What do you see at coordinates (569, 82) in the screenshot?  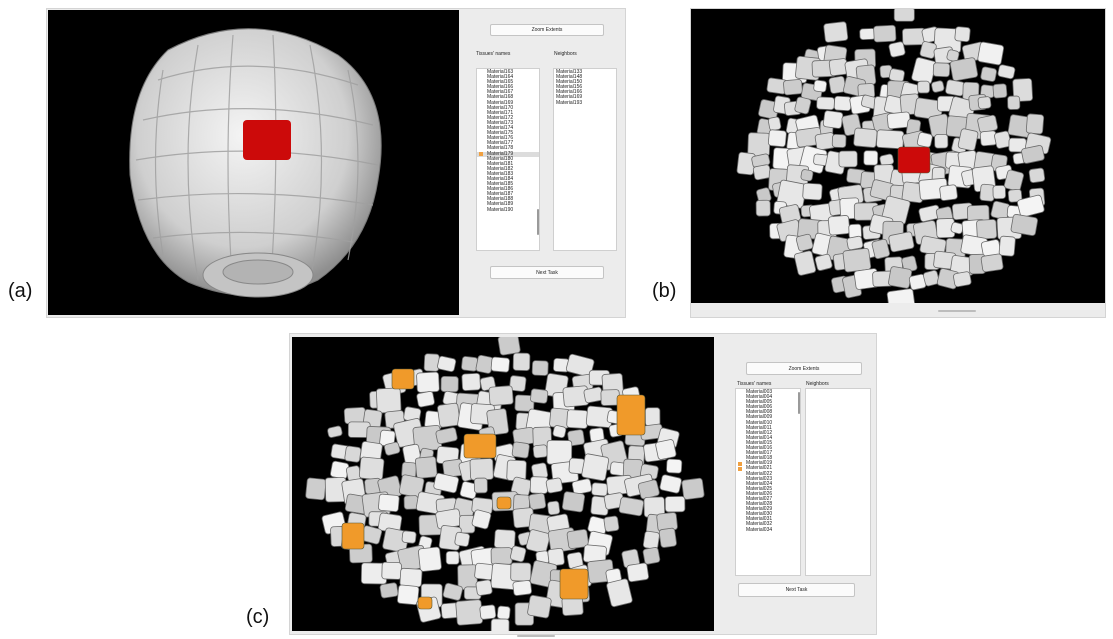 I see `list-item: Material150` at bounding box center [569, 82].